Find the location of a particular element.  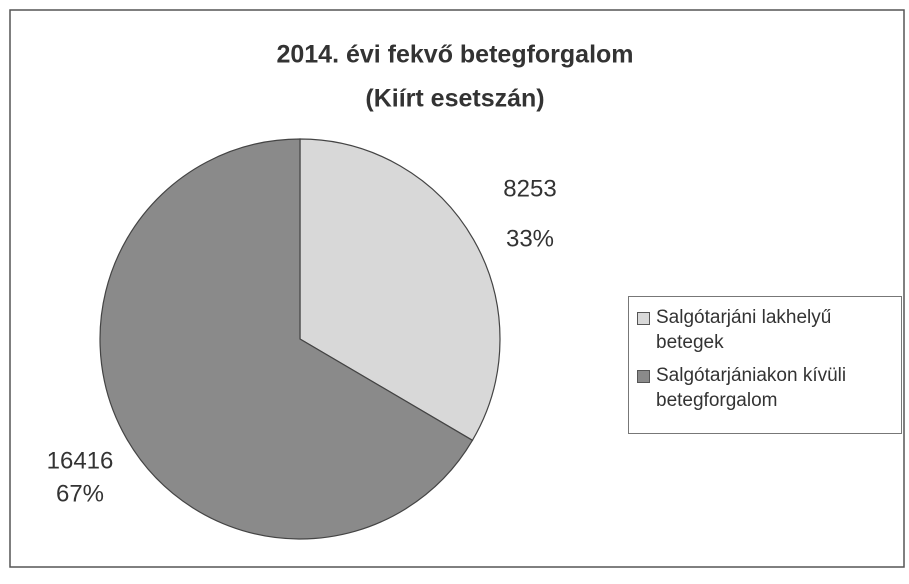

pie-slice is located at coordinates (400, 290).